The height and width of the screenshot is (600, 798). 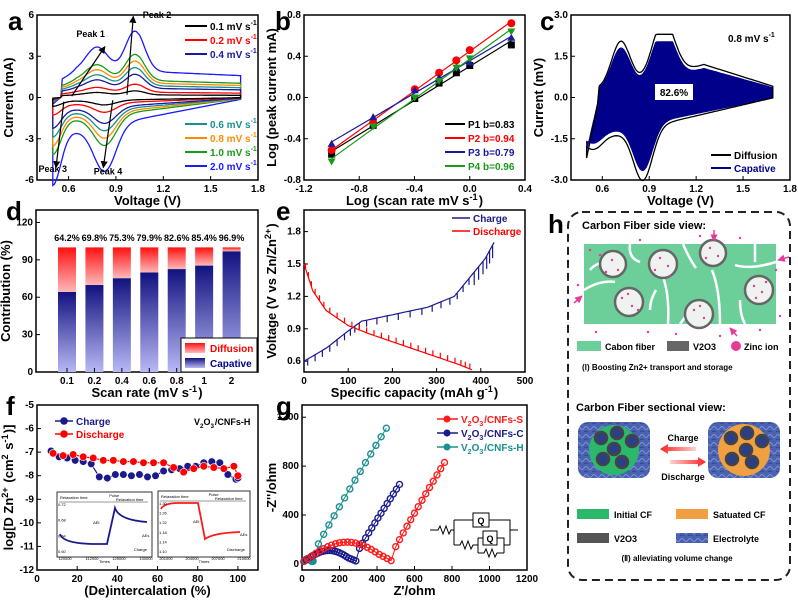 I want to click on legend-label: P1 b=0.83, so click(x=491, y=125).